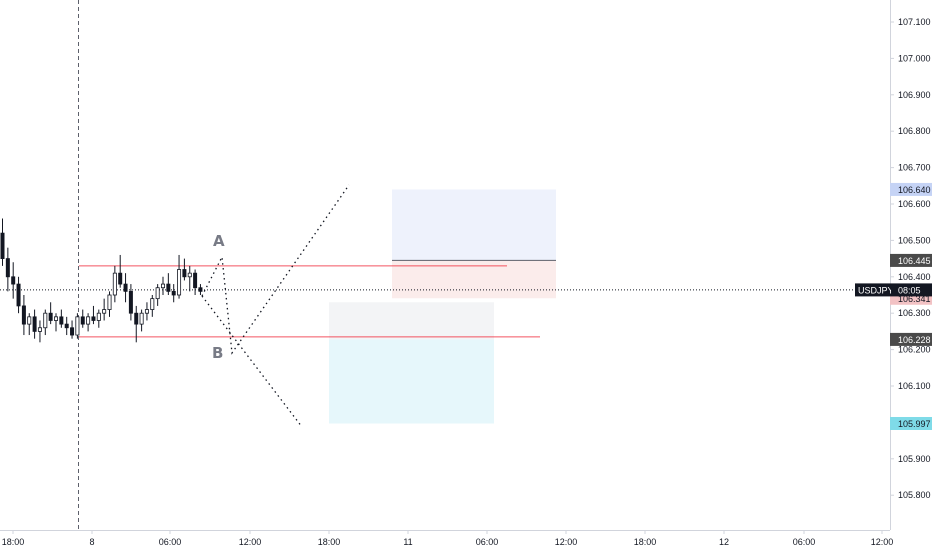 The height and width of the screenshot is (550, 932). What do you see at coordinates (218, 297) in the screenshot?
I see `wave-annotations: AB` at bounding box center [218, 297].